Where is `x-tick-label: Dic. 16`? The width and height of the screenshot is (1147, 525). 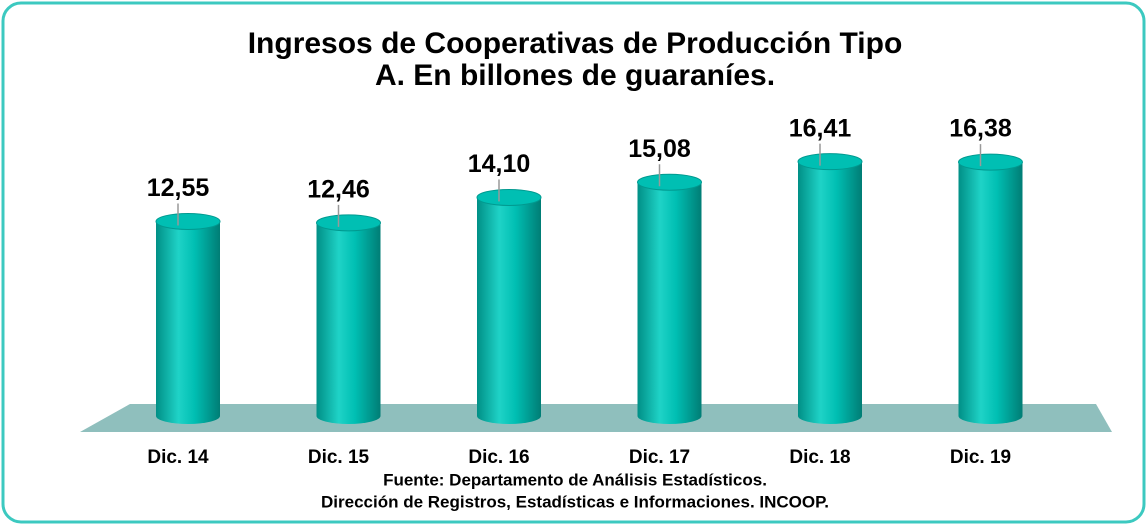 x-tick-label: Dic. 16 is located at coordinates (498, 457).